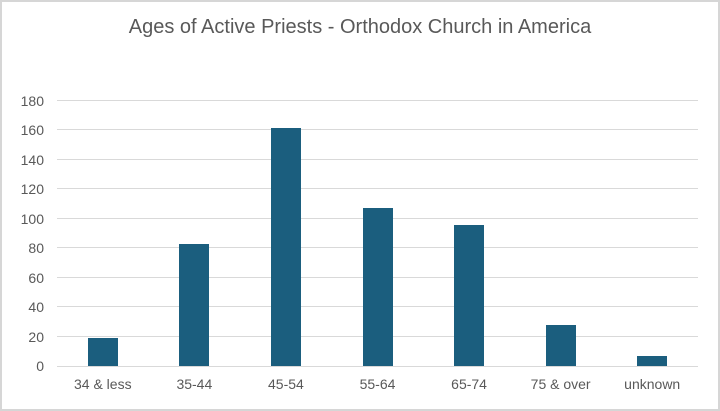 This screenshot has width=720, height=411. Describe the element at coordinates (32, 130) in the screenshot. I see `y-tick-label-160: 160` at that location.